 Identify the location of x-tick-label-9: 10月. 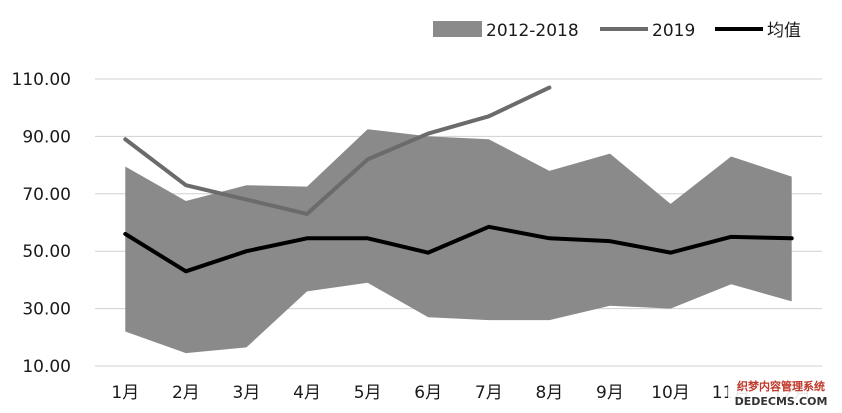
(670, 393).